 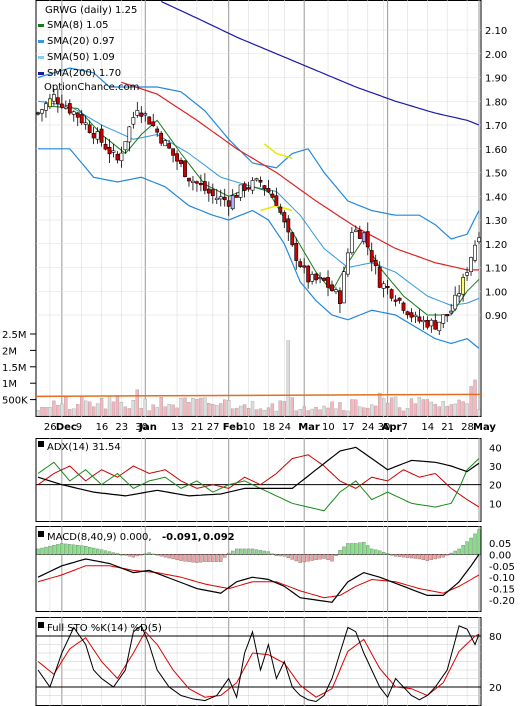 I want to click on macd-panel, so click(x=258, y=569).